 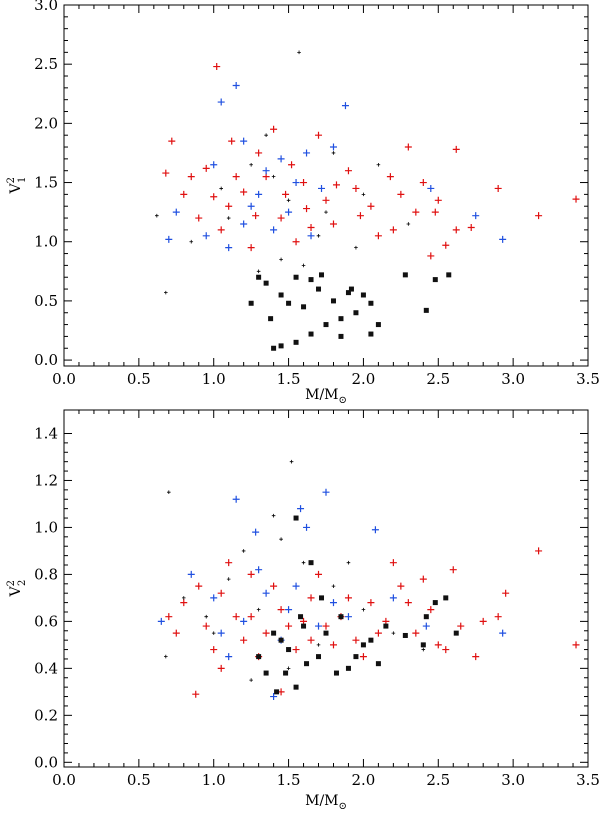 What do you see at coordinates (46, 301) in the screenshot?
I see `y-tick-label: 0.5` at bounding box center [46, 301].